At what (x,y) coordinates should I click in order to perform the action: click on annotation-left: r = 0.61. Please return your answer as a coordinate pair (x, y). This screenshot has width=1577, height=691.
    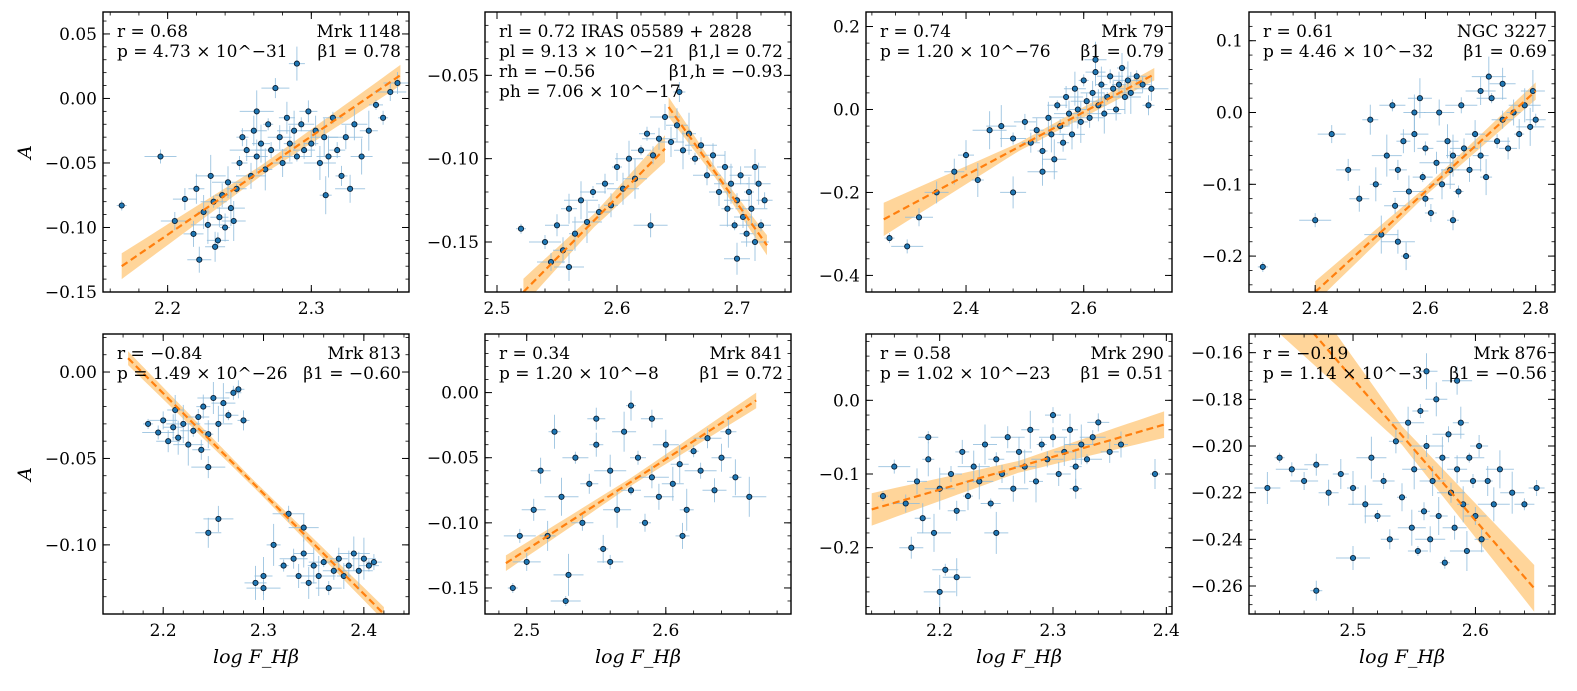
    Looking at the image, I should click on (1298, 32).